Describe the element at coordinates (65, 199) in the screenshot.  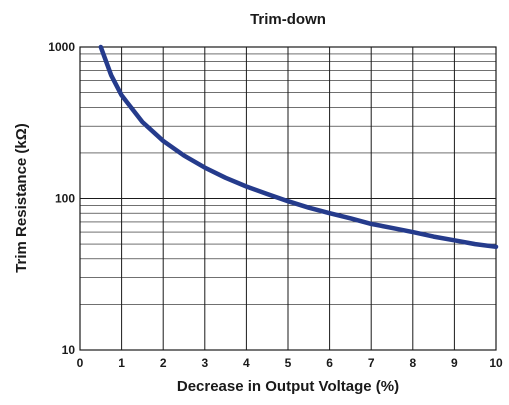
I see `y-tick-label: 100` at that location.